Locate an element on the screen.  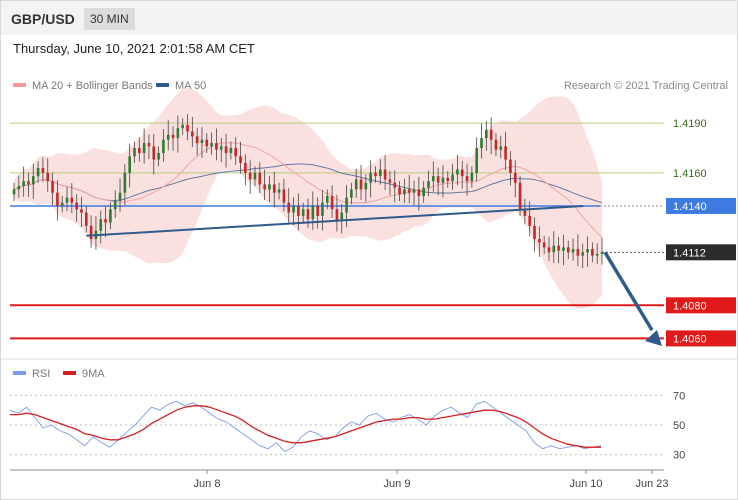
legend-ma20: MA 20 + Bollinger Bands is located at coordinates (83, 86).